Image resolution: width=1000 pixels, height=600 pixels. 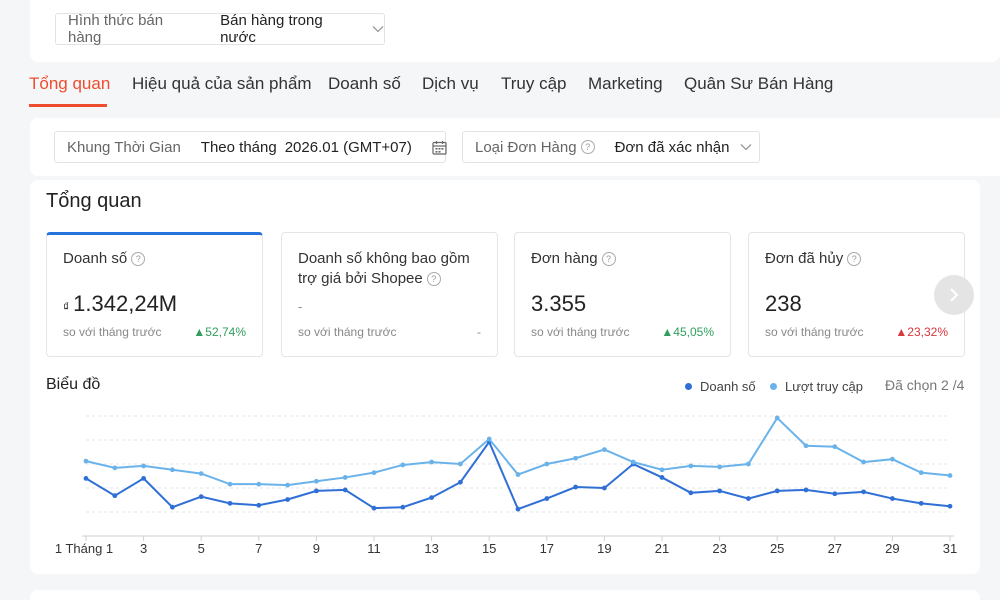 I want to click on chart-title: Biểu đồ, so click(x=73, y=384).